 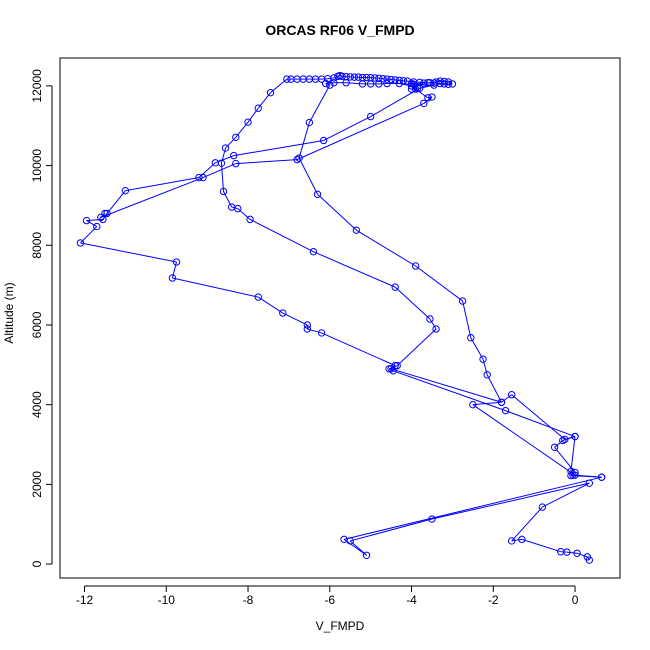 I want to click on y-axis-label: Altitude (m), so click(x=9, y=312).